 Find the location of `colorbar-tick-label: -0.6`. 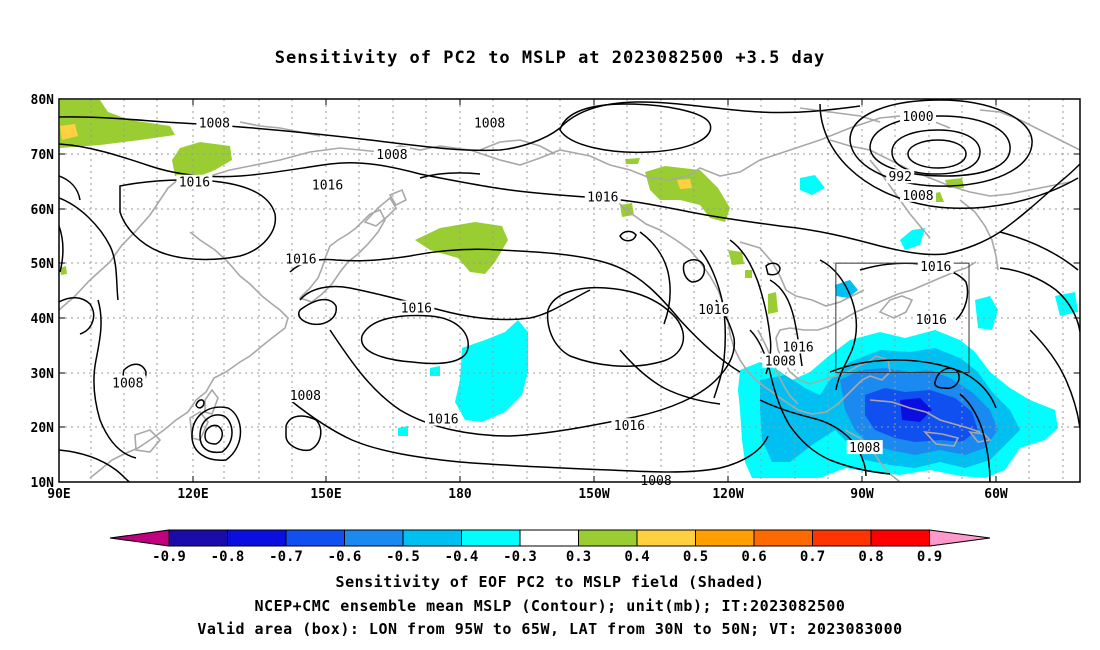

colorbar-tick-label: -0.6 is located at coordinates (345, 557).